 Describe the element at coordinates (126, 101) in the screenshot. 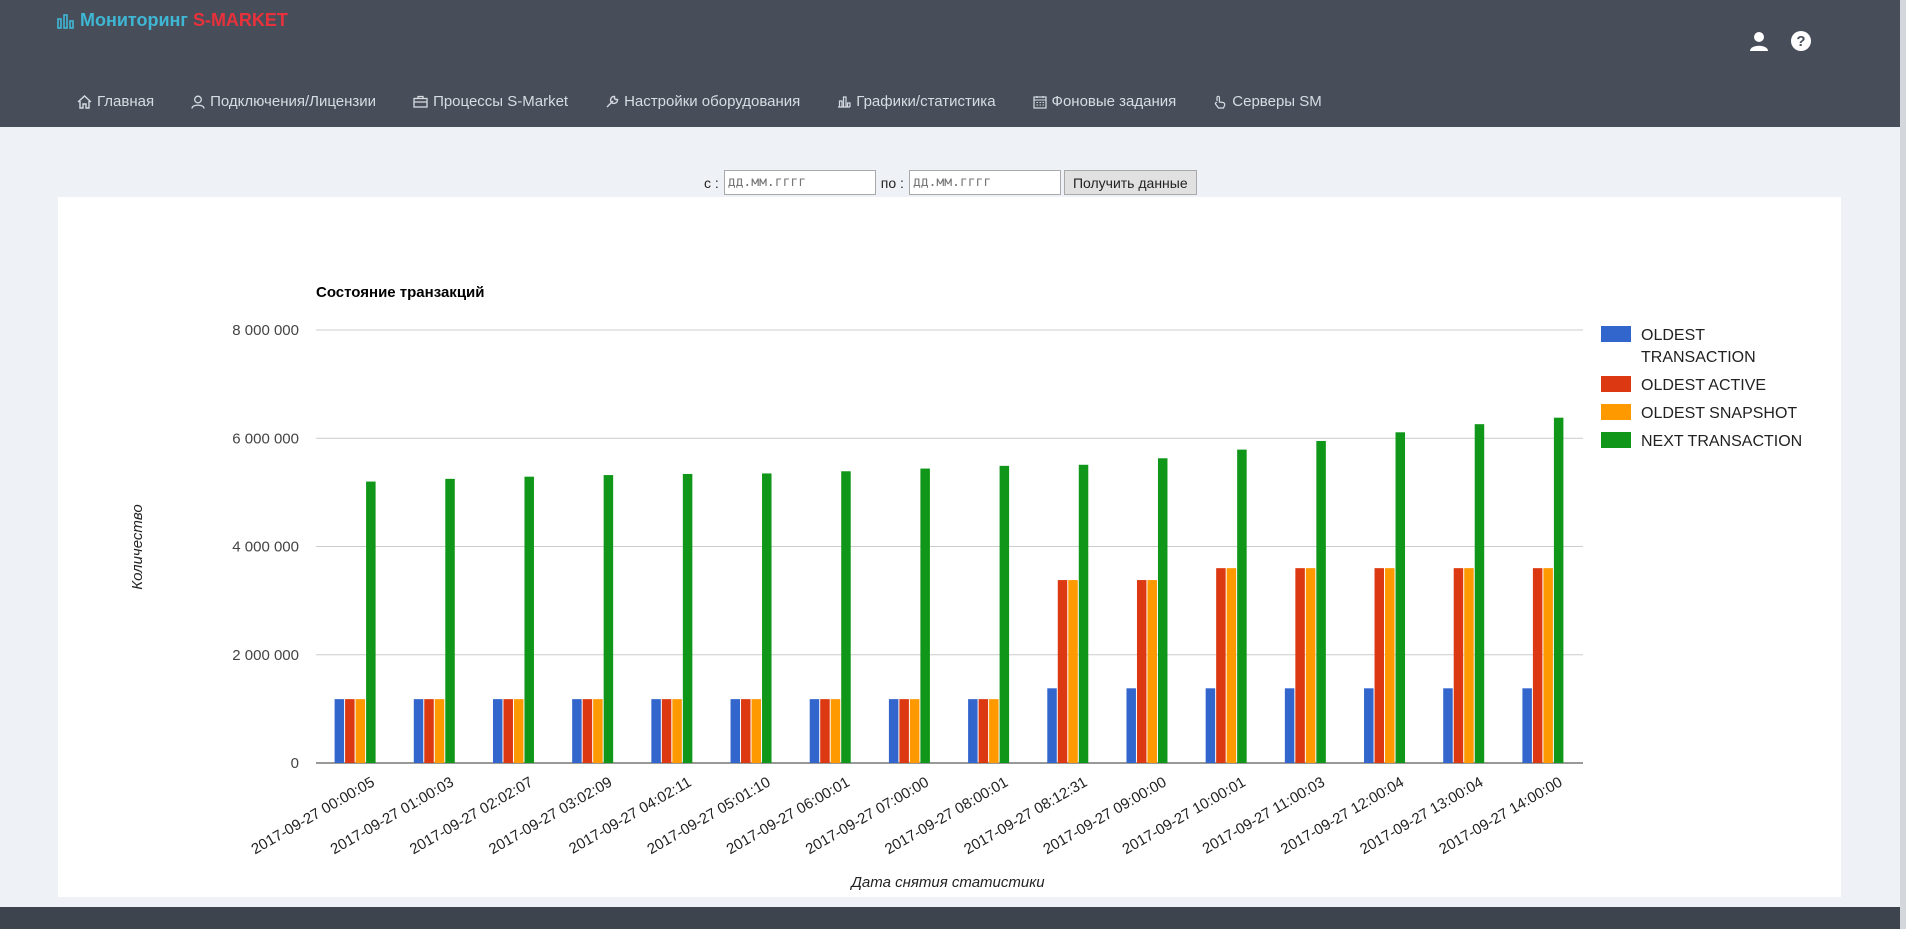

I see `menu-item-label: Главная` at that location.